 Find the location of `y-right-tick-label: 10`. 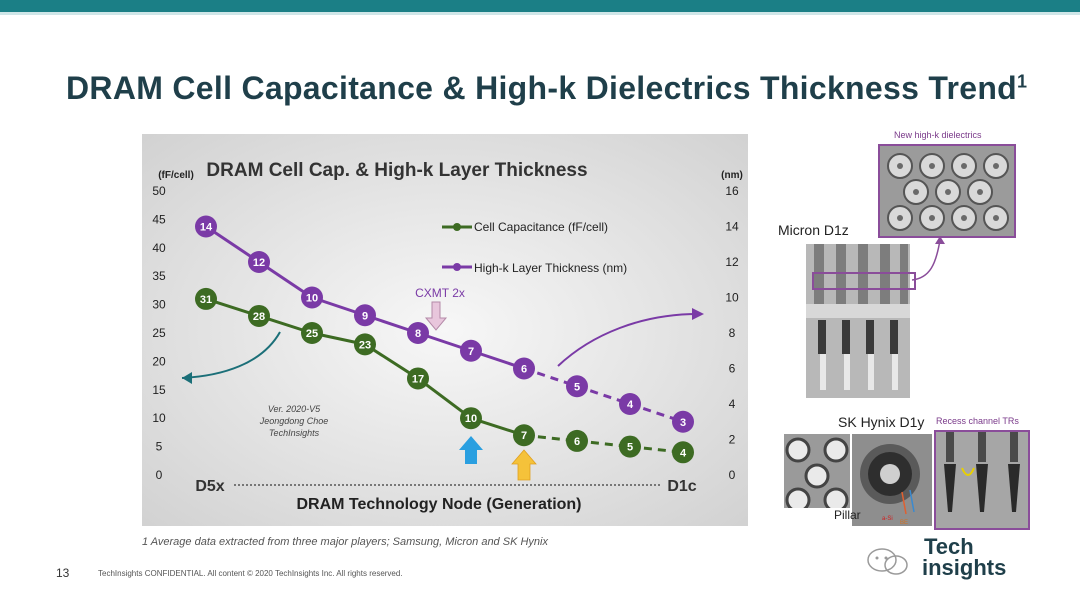

y-right-tick-label: 10 is located at coordinates (732, 298).